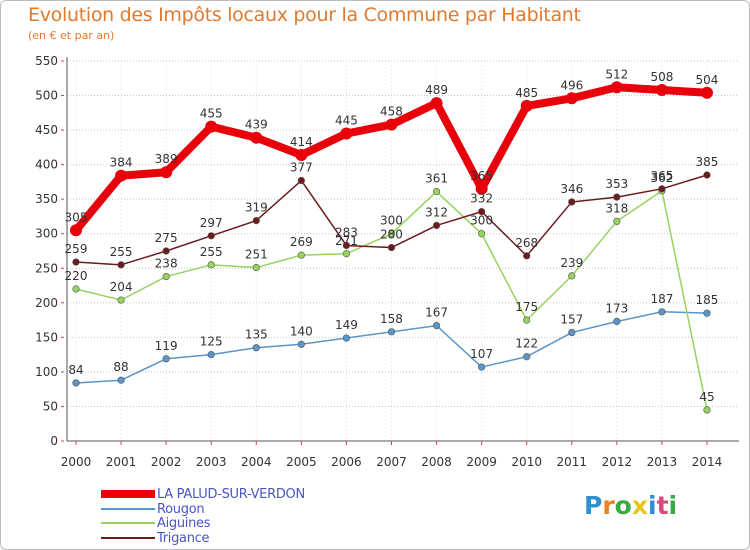 The height and width of the screenshot is (550, 750). I want to click on data-label: 283, so click(346, 232).